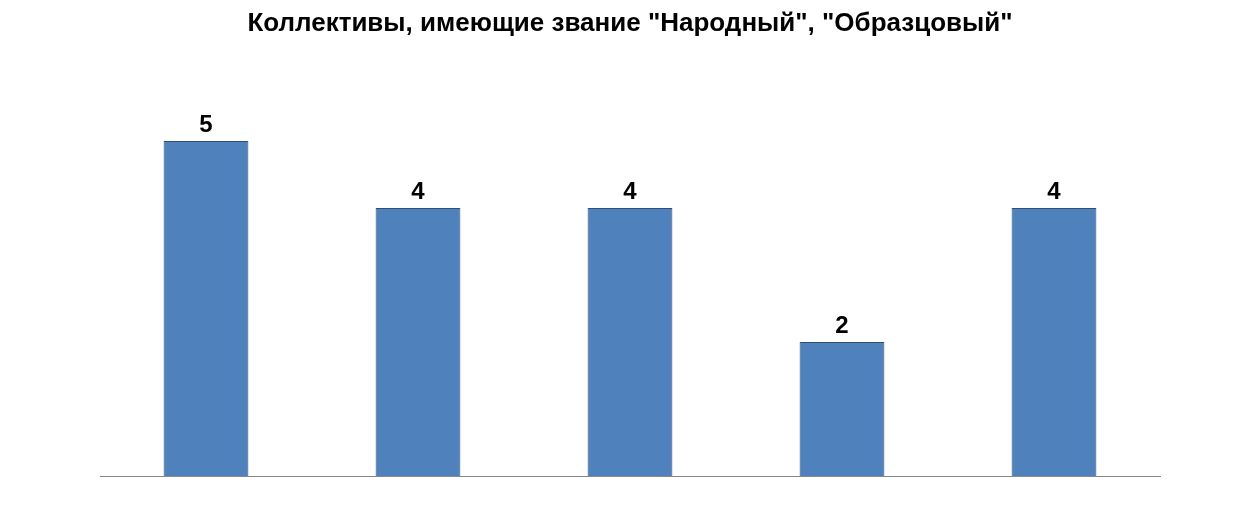 The image size is (1260, 510). Describe the element at coordinates (630, 22) in the screenshot. I see `chart-title: Коллективы, имеющие звание "Народный", "Образцовый"` at that location.